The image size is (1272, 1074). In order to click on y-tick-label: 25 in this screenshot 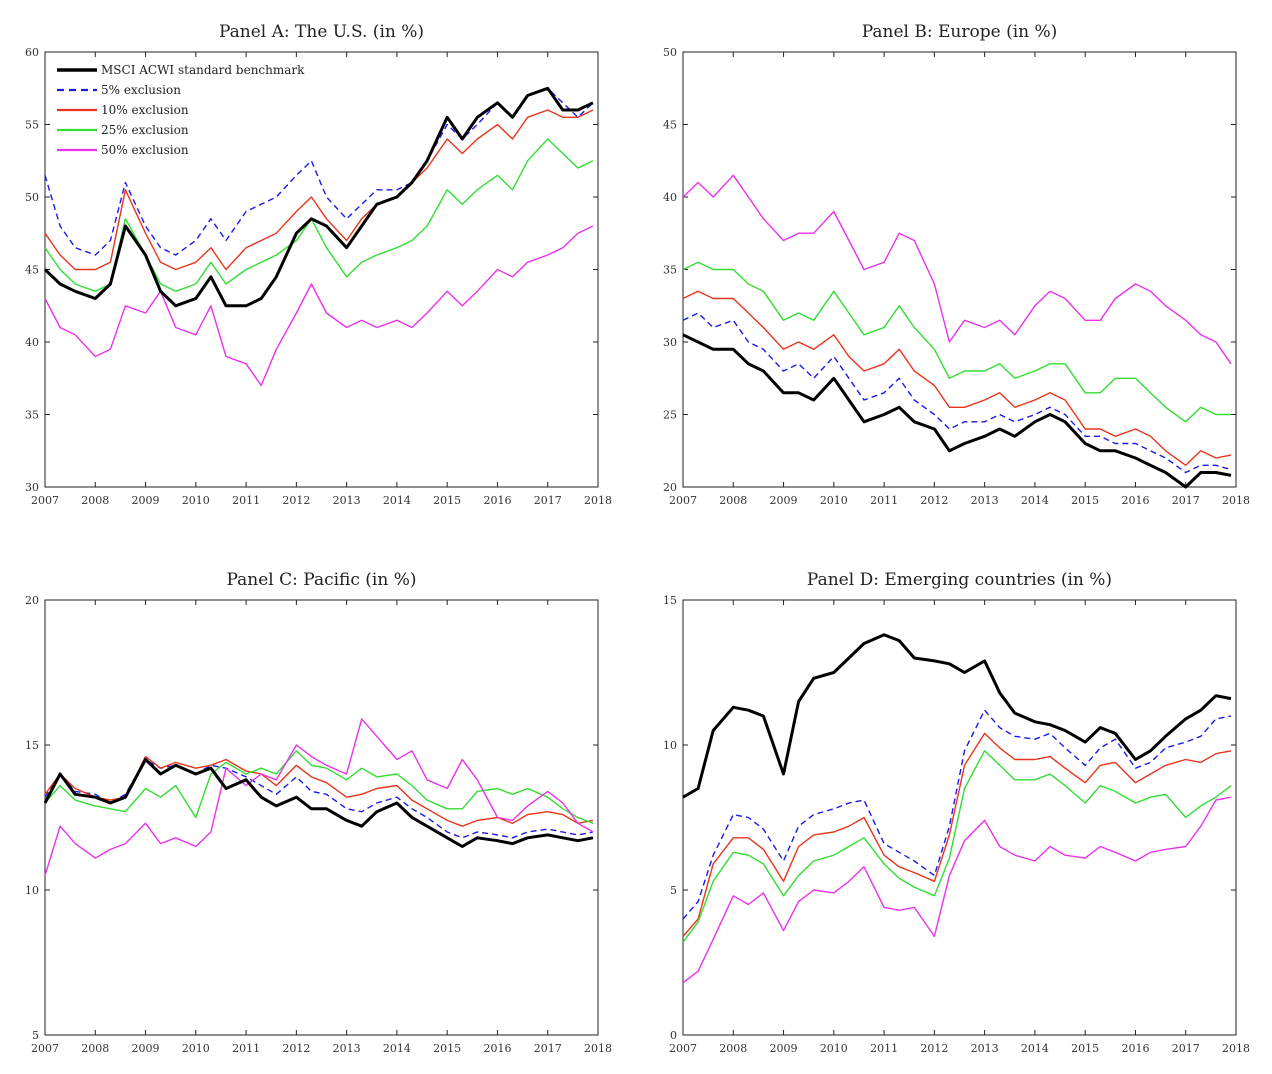, I will do `click(670, 415)`.